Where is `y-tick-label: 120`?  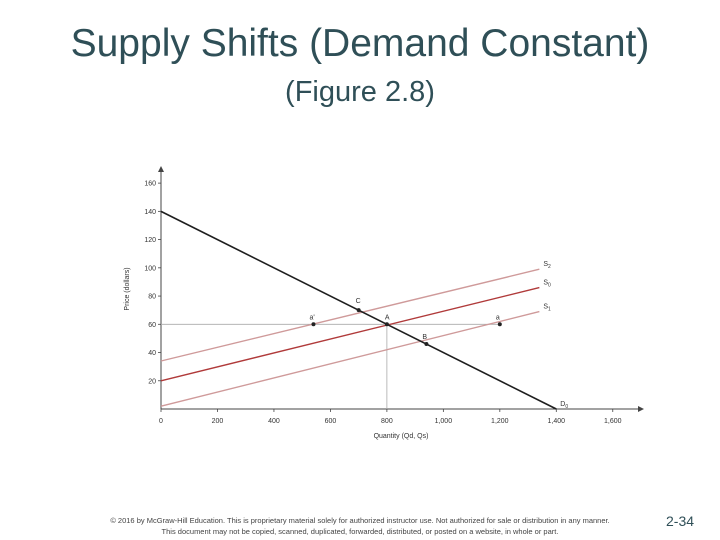 y-tick-label: 120 is located at coordinates (150, 240).